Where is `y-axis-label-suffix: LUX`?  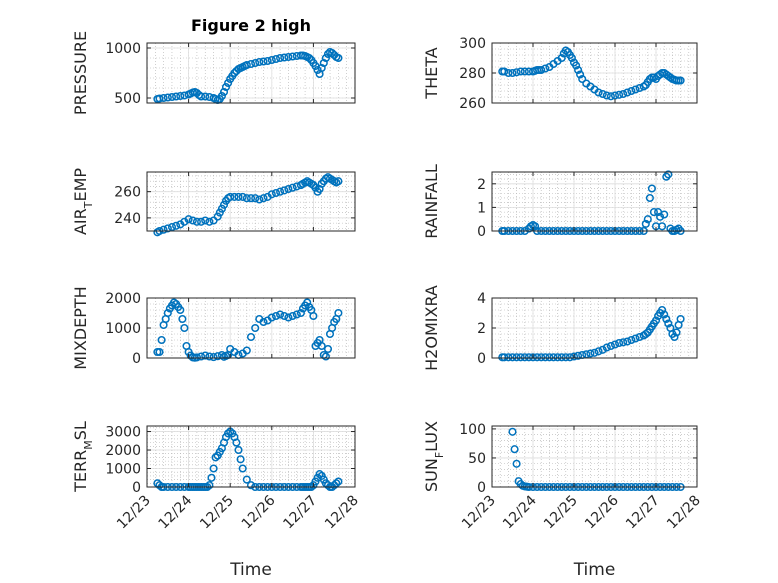 y-axis-label-suffix: LUX is located at coordinates (431, 436).